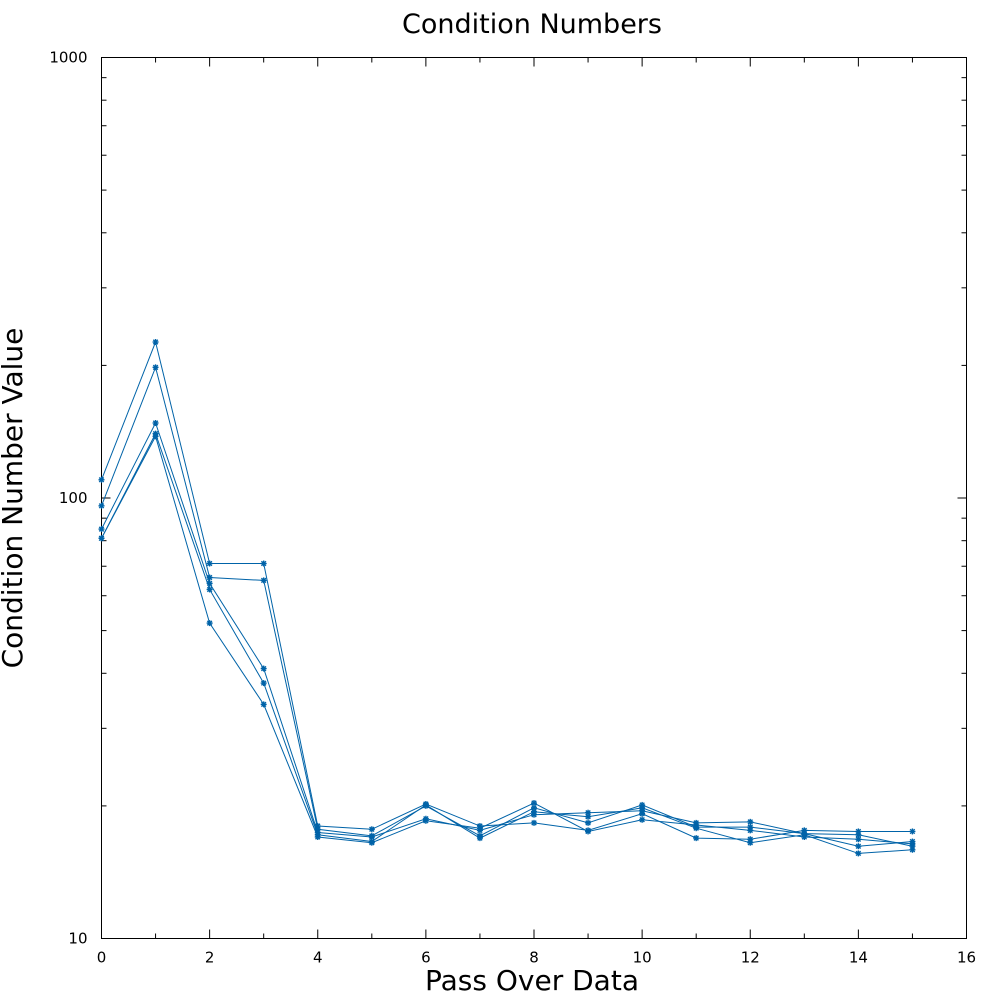 Image resolution: width=1000 pixels, height=1000 pixels. Describe the element at coordinates (318, 958) in the screenshot. I see `x-tick-label: 4` at that location.